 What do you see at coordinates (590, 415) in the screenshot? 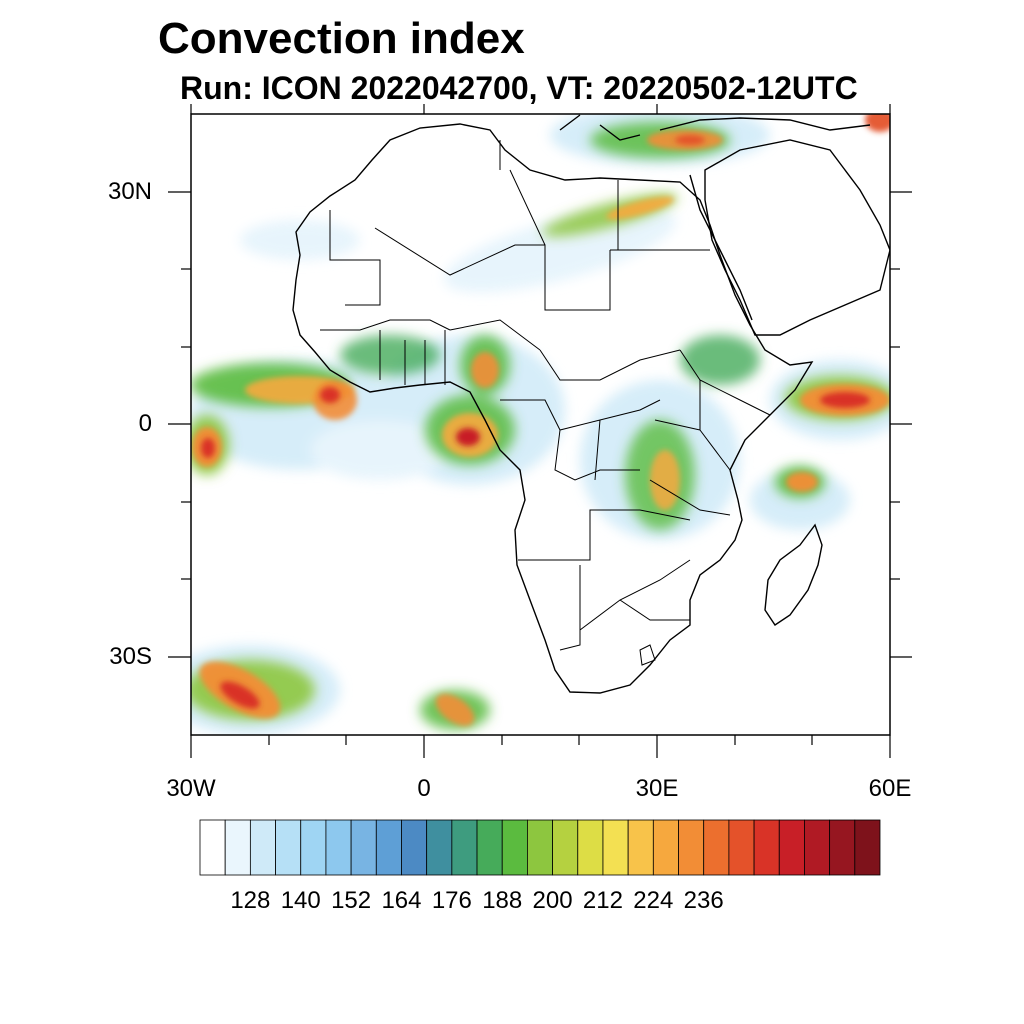
I see `borders-central` at bounding box center [590, 415].